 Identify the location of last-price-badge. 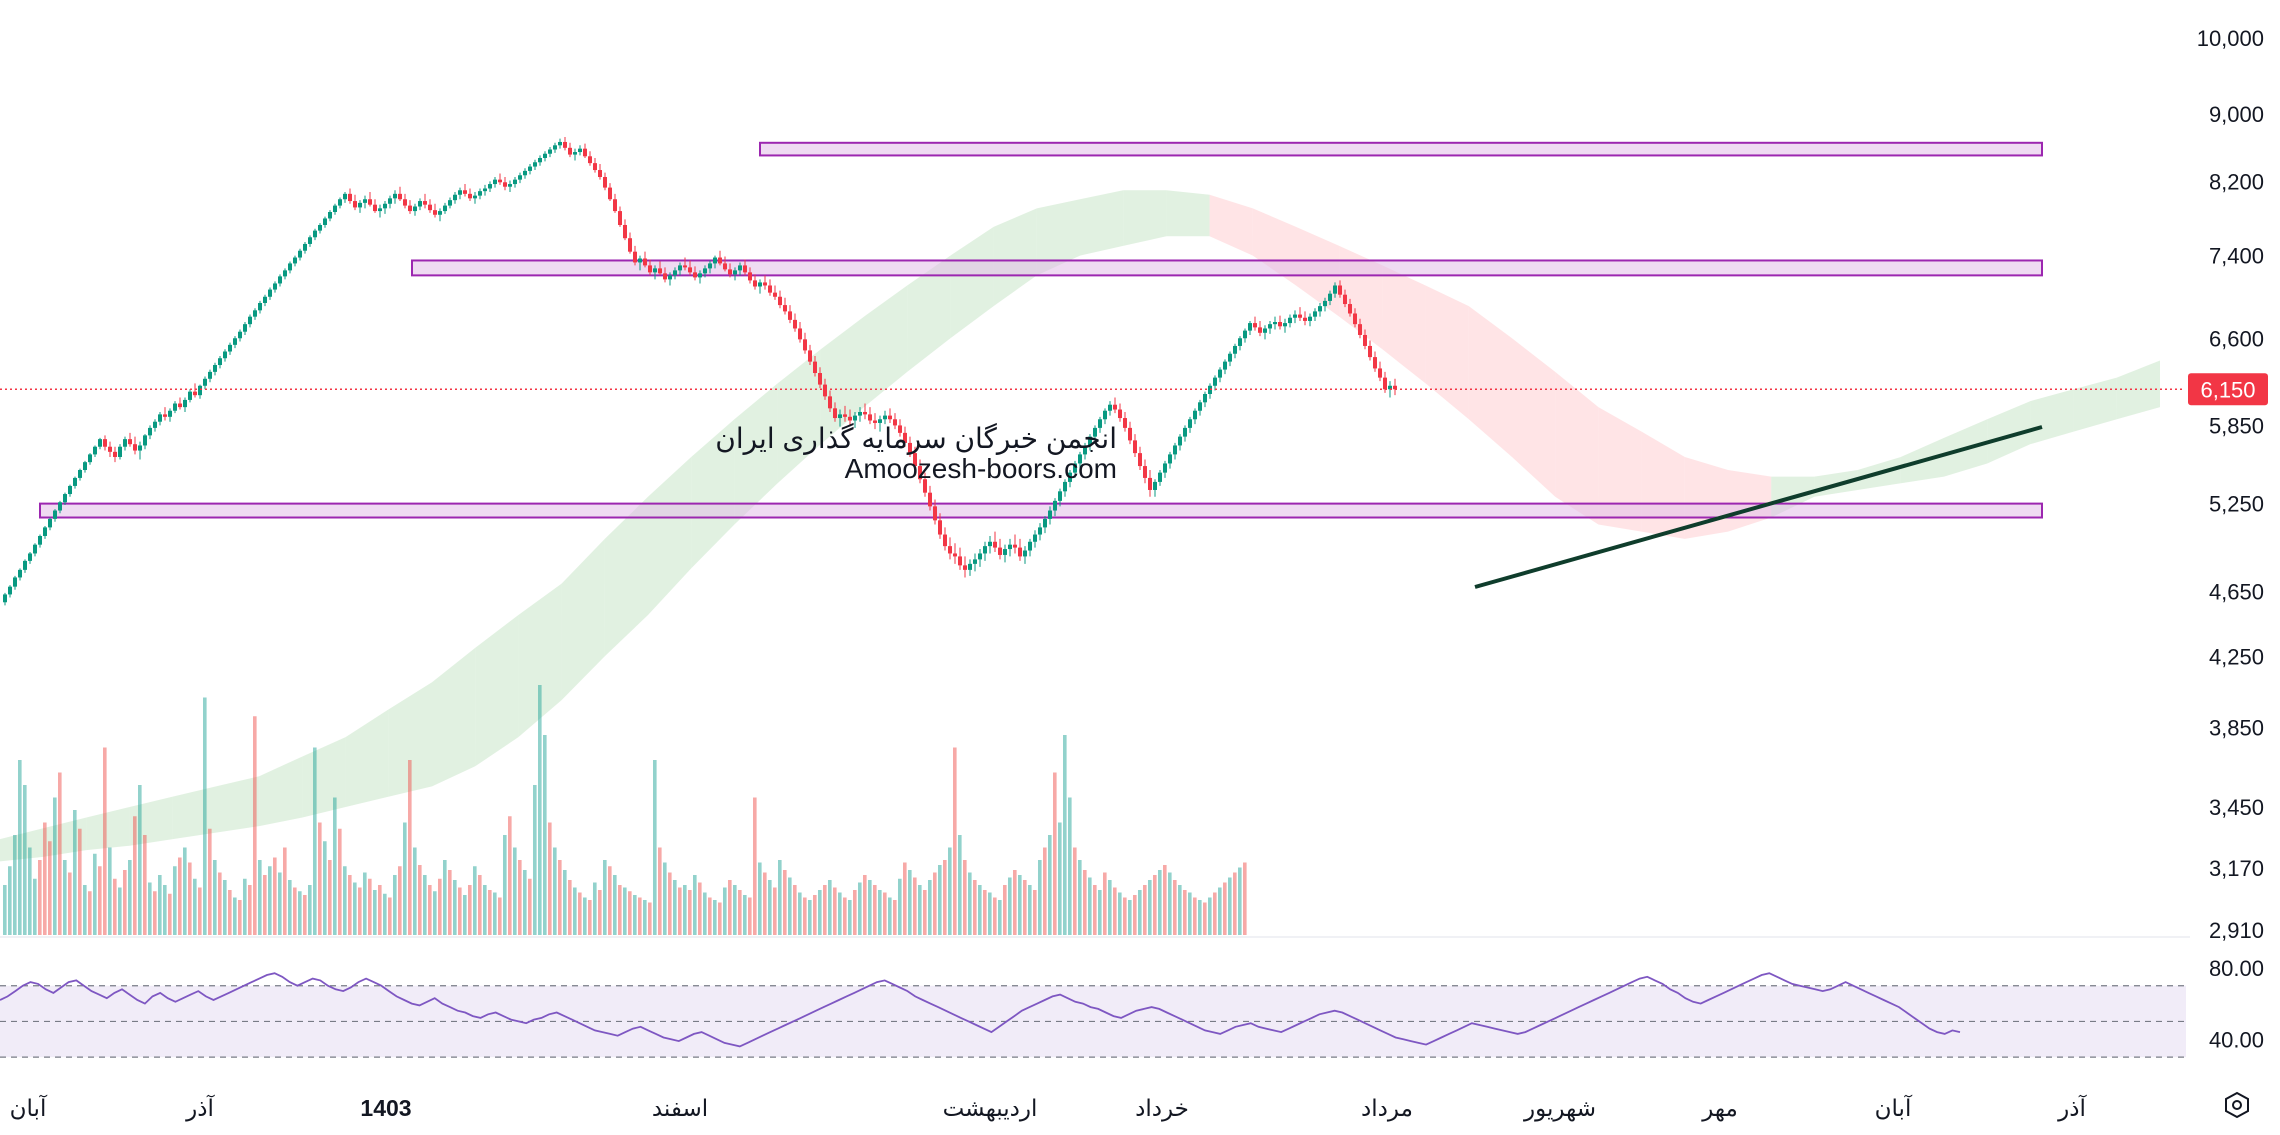
(2228, 389).